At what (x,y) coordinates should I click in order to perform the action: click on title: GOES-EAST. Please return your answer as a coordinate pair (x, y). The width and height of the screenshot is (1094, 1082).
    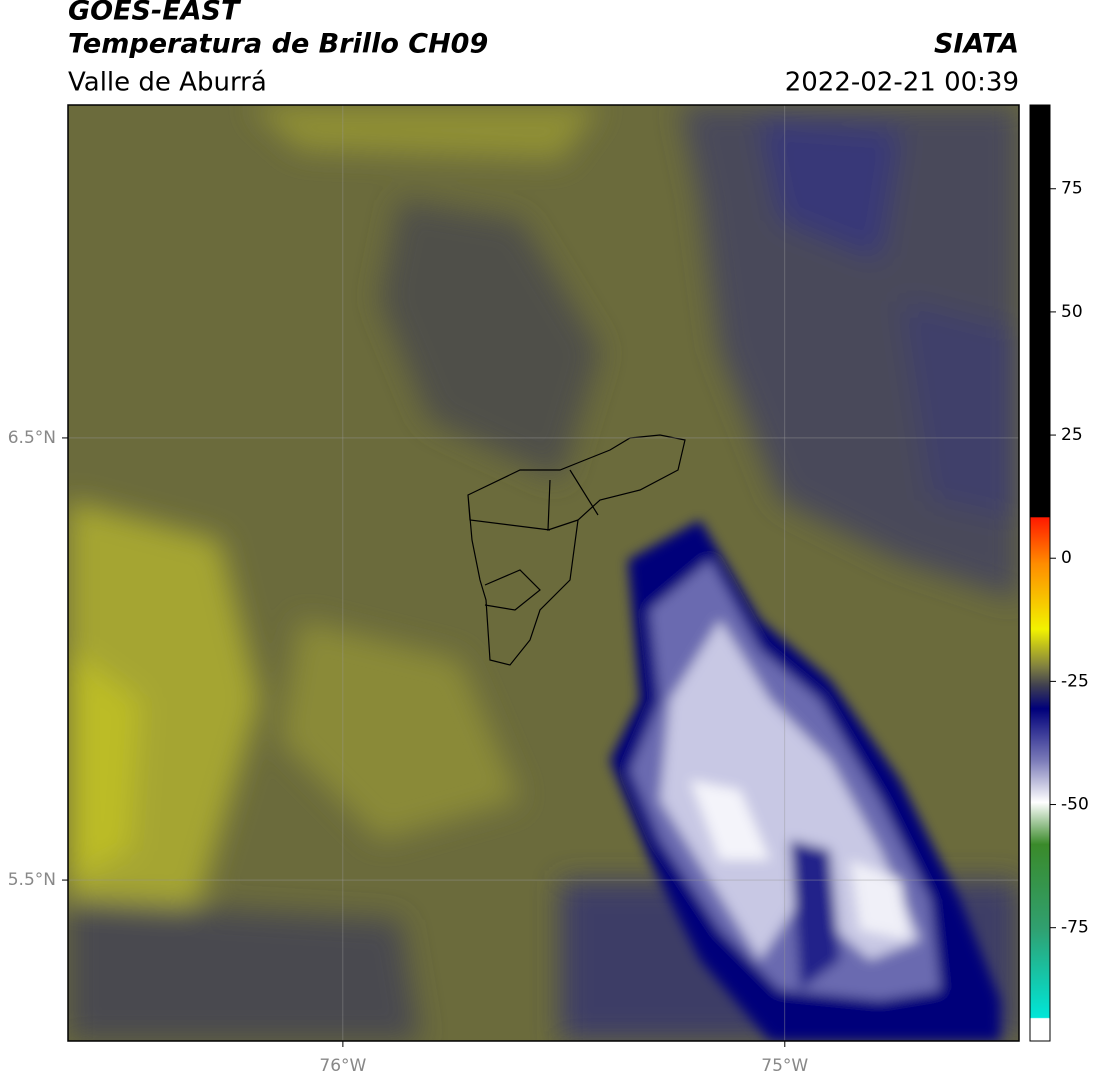
    Looking at the image, I should click on (155, 13).